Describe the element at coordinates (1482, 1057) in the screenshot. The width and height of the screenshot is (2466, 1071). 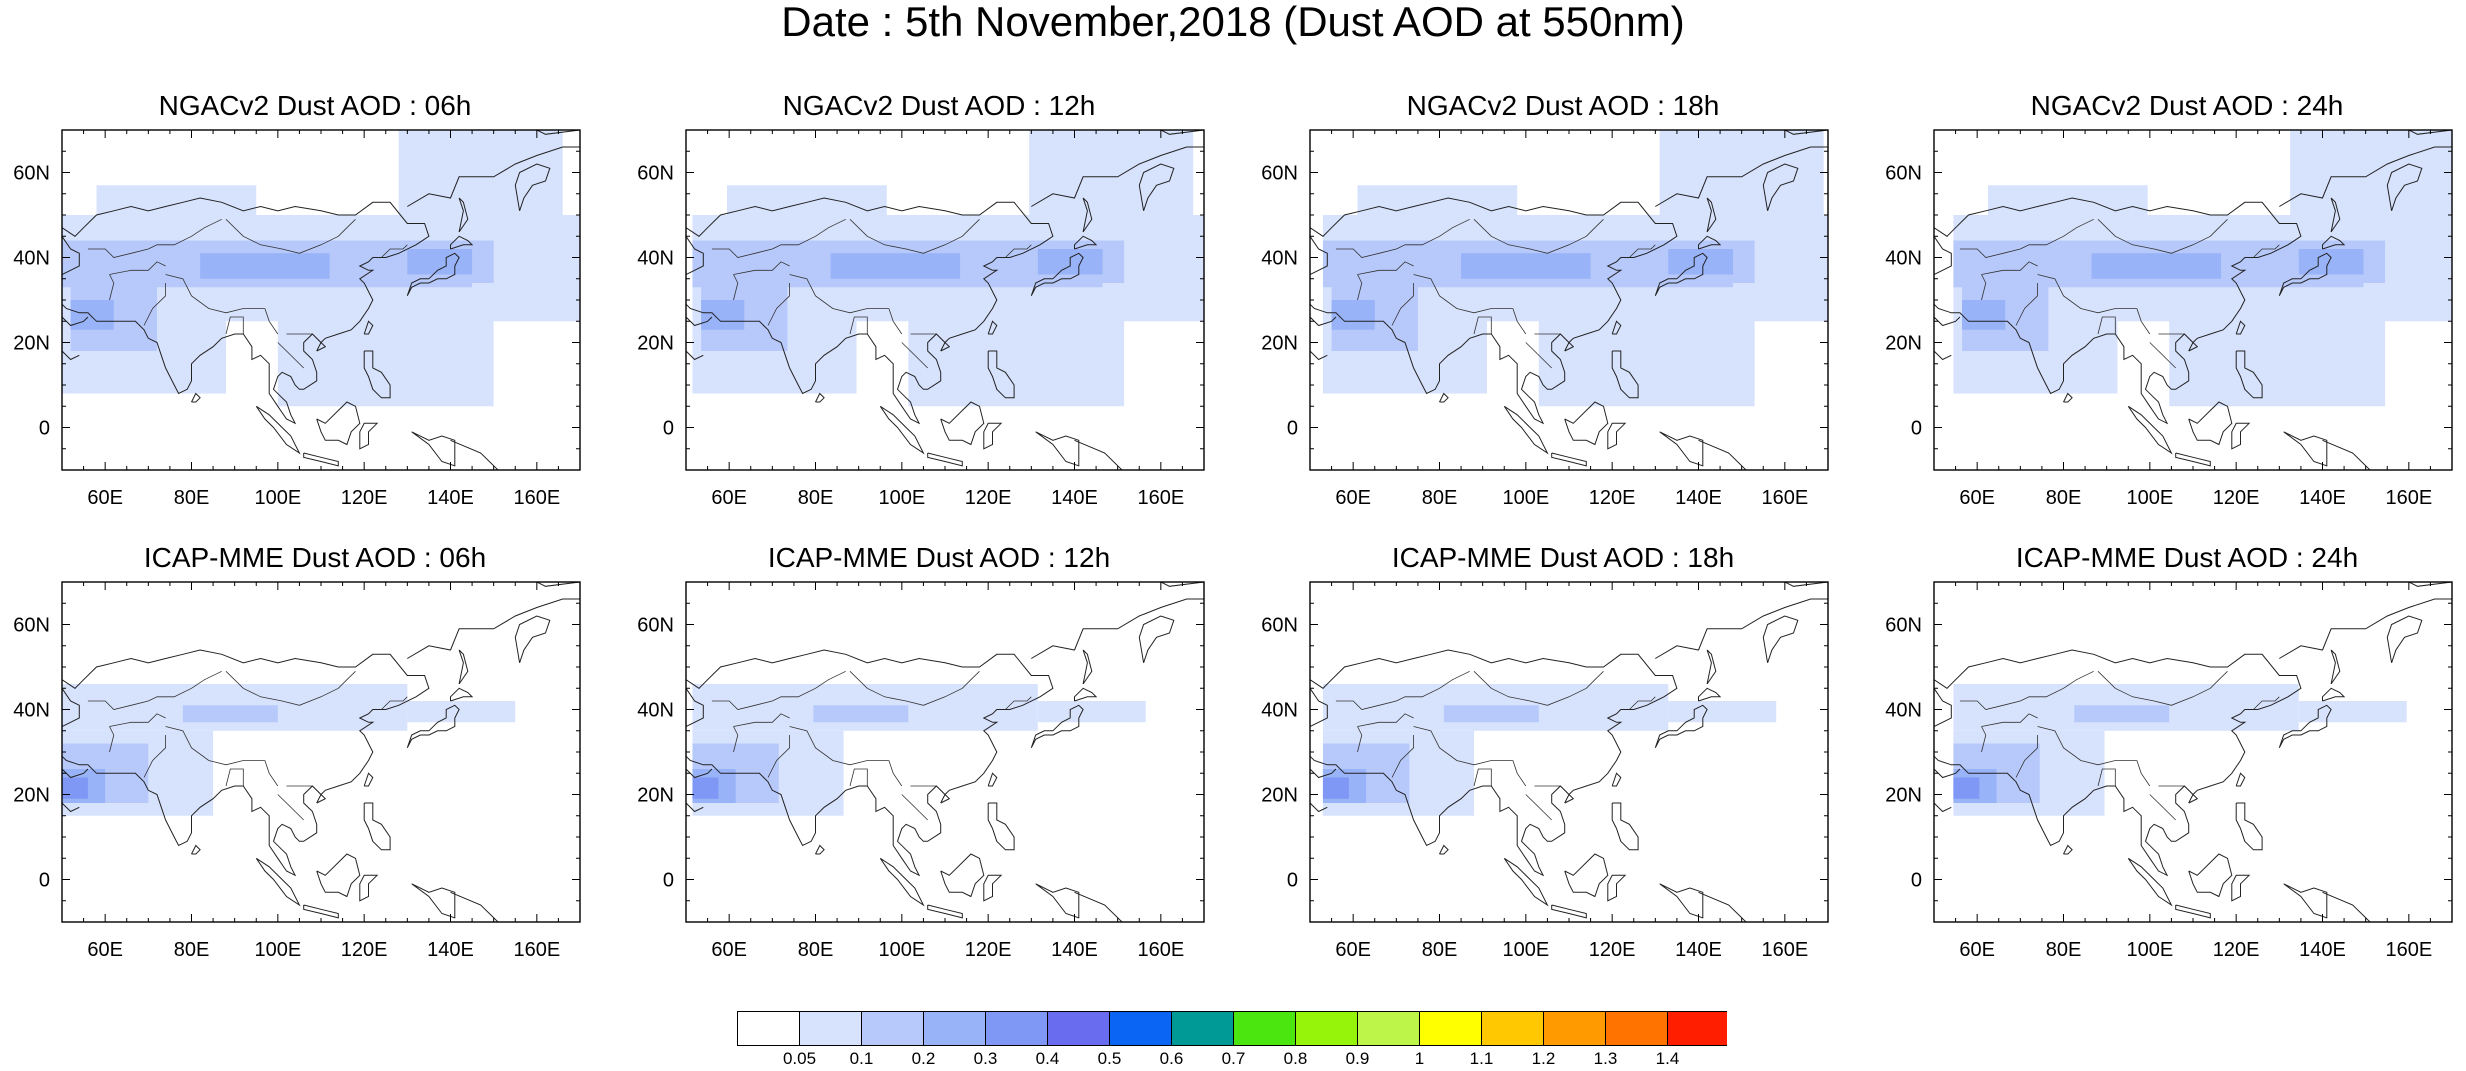
I see `colorbar-label: 1.1` at that location.